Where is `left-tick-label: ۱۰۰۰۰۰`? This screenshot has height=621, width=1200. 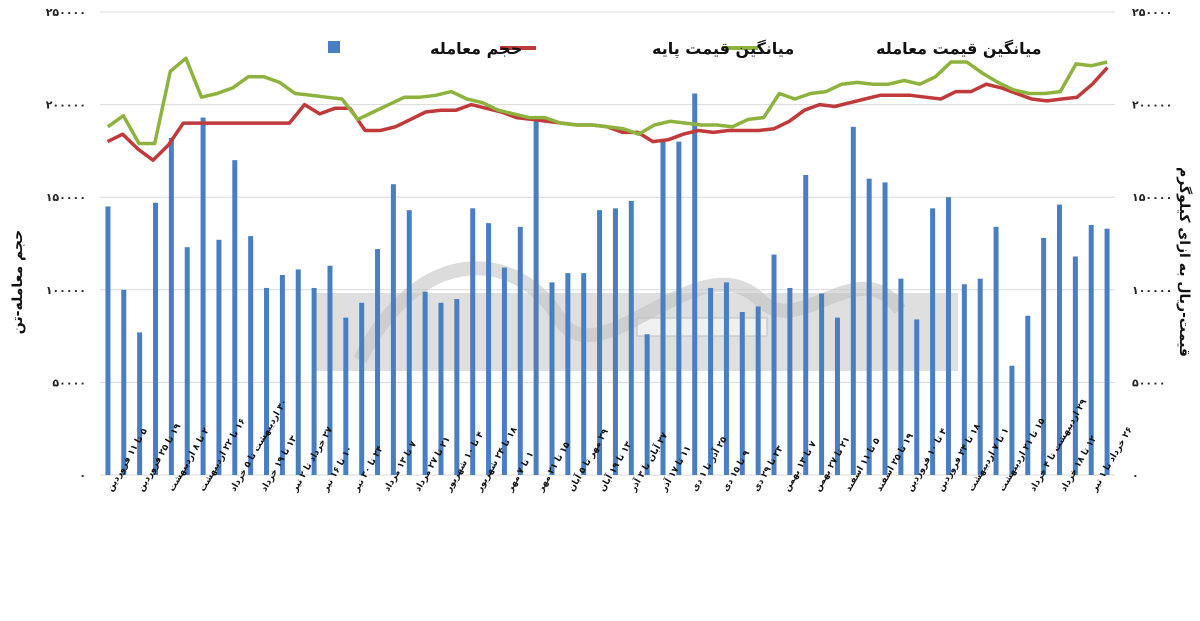 left-tick-label: ۱۰۰۰۰۰ is located at coordinates (66, 290).